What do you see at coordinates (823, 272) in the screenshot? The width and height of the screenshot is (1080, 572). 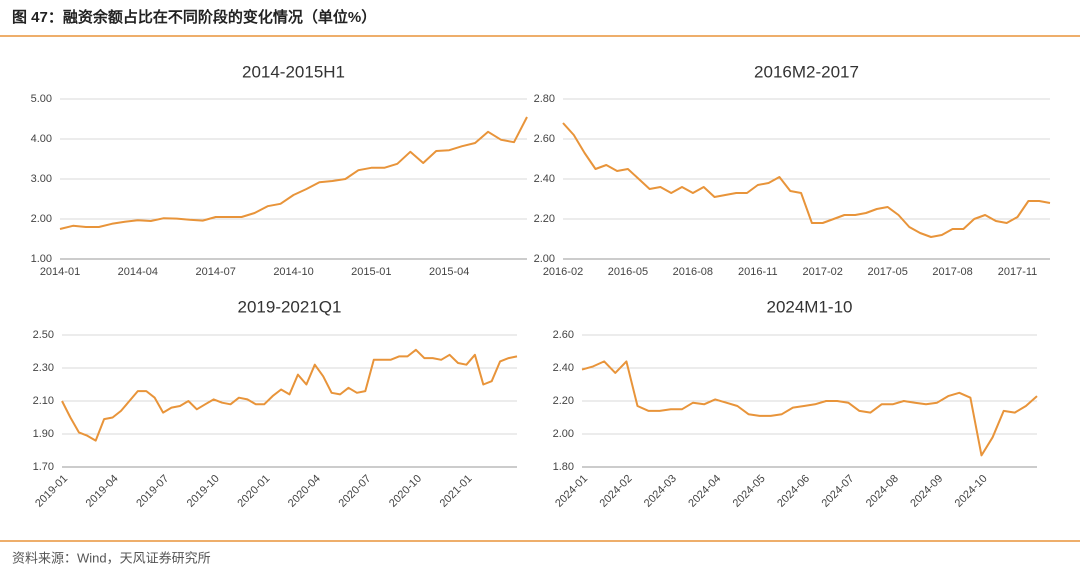 I see `x-tick-label: 2017-02` at bounding box center [823, 272].